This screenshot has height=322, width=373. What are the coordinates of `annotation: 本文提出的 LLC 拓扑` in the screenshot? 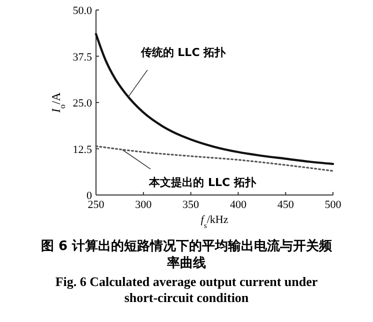 It's located at (202, 182).